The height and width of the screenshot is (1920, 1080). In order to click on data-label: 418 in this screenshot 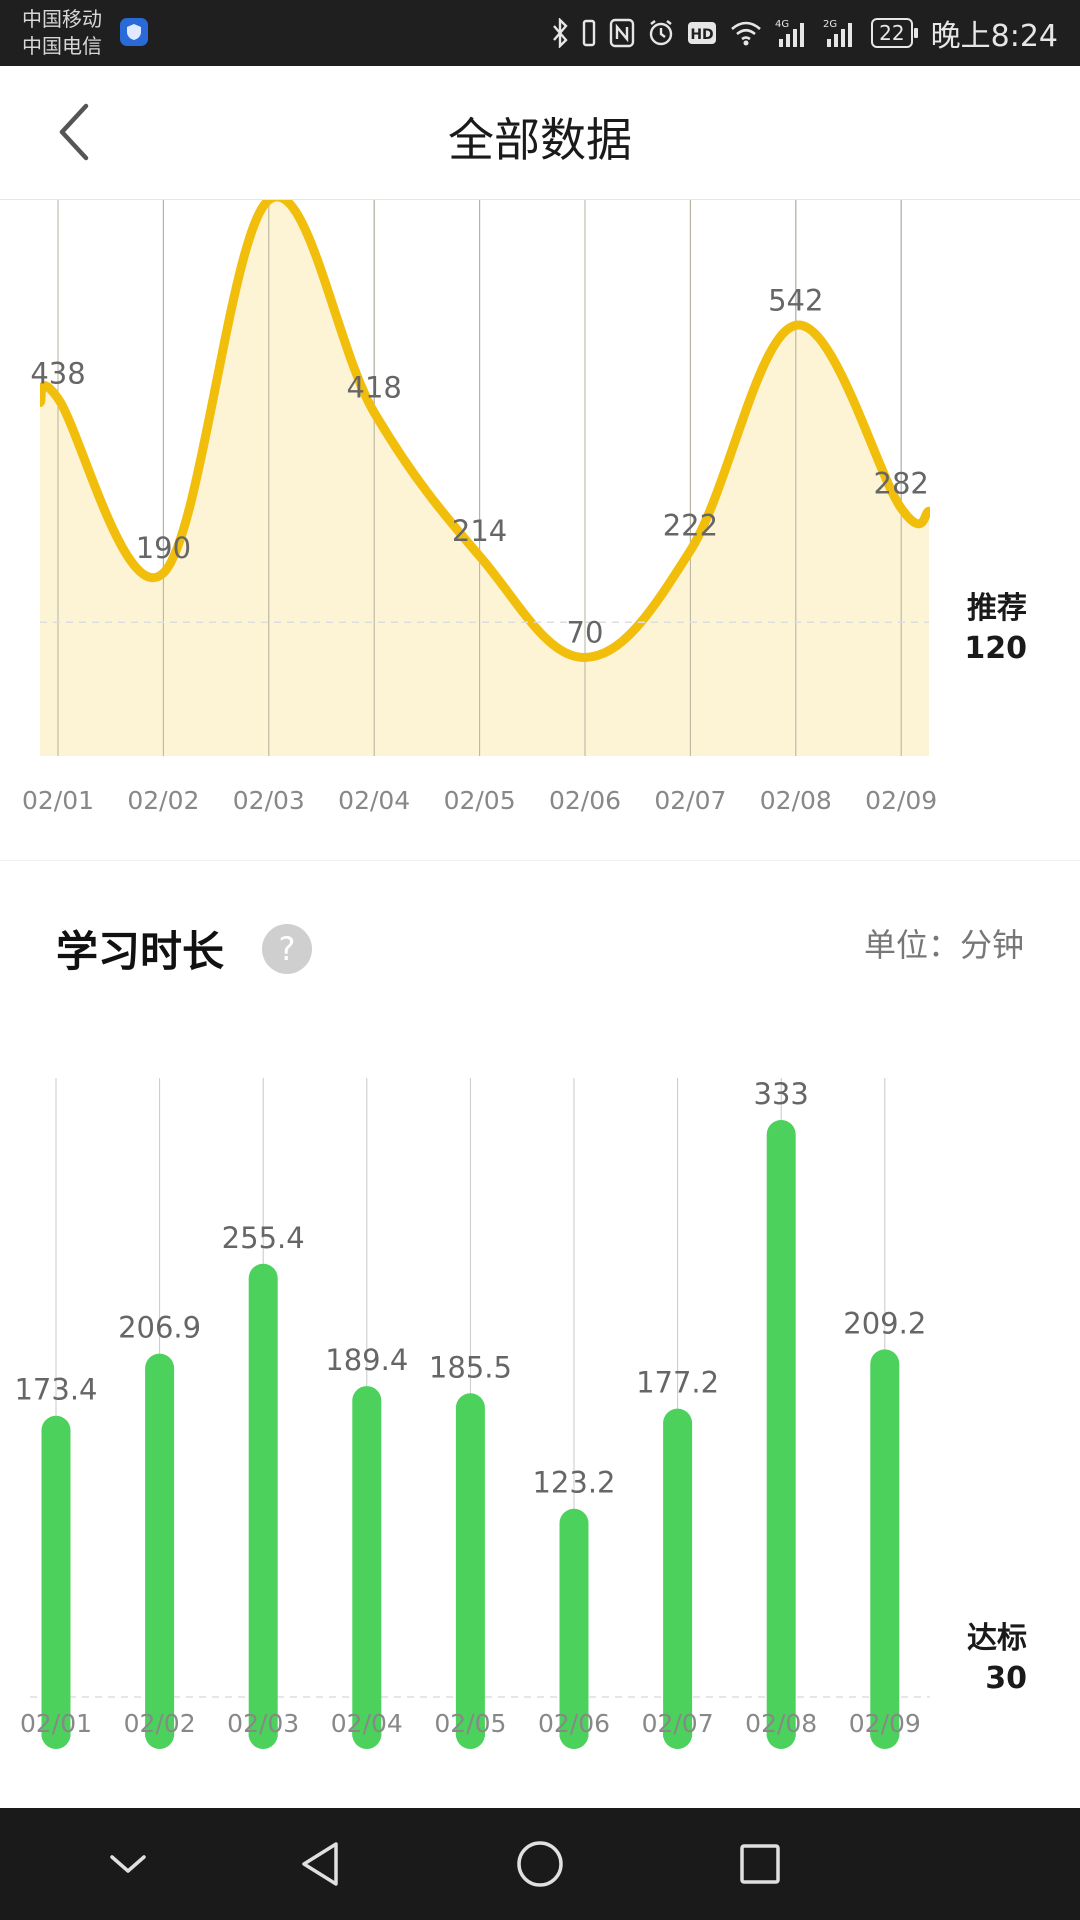, I will do `click(374, 388)`.